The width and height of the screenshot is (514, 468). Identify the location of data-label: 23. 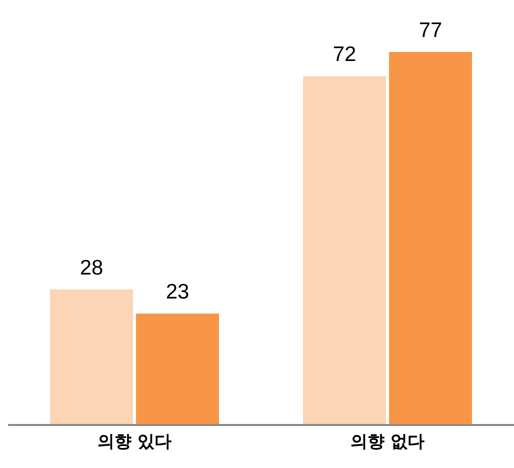
(178, 292).